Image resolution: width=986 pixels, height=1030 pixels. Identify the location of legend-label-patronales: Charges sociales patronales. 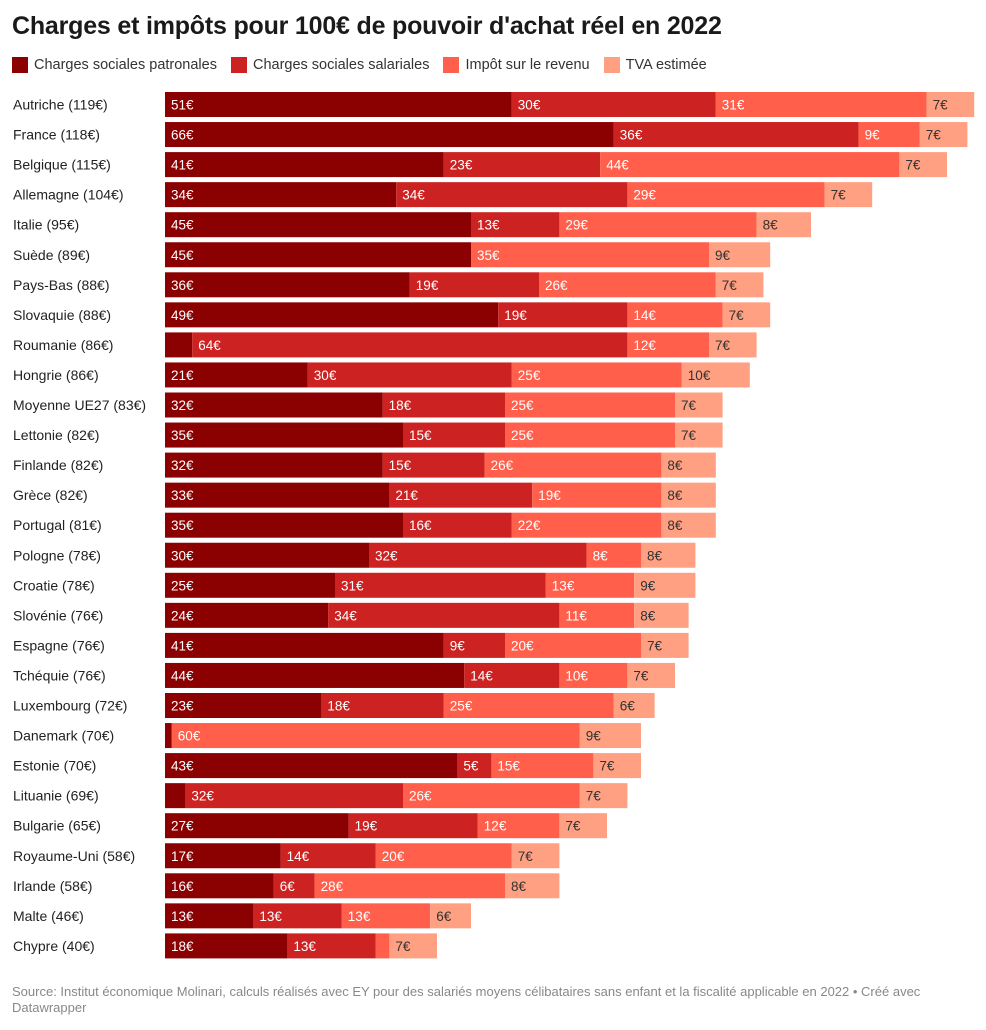
(125, 65).